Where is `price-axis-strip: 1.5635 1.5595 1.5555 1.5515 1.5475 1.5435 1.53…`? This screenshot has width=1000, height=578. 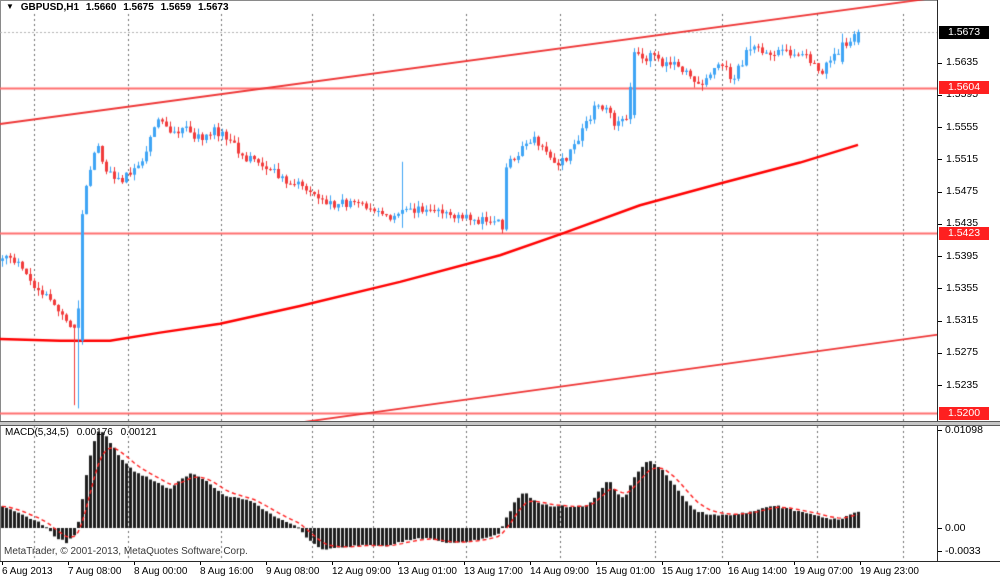 price-axis-strip: 1.5635 1.5595 1.5555 1.5515 1.5475 1.5435 1.53… is located at coordinates (969, 280).